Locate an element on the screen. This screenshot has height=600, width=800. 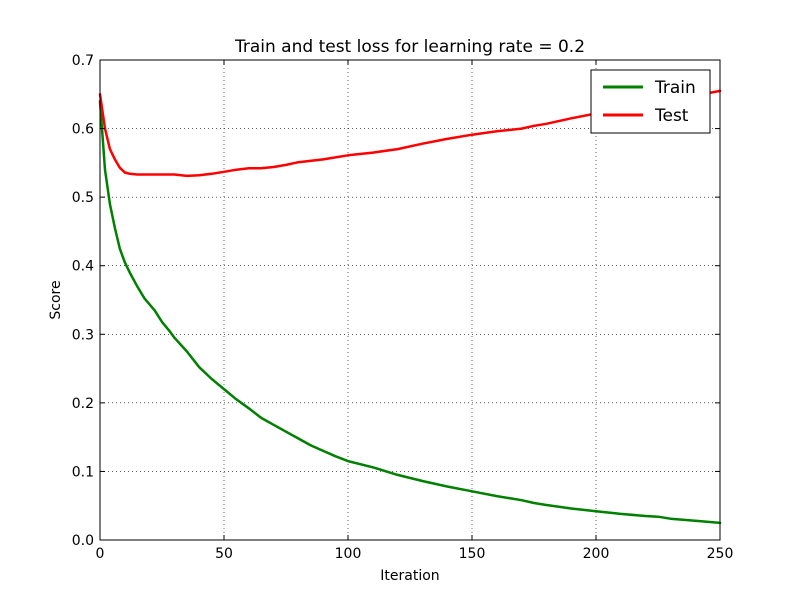
y-tick-label: 0.7 is located at coordinates (83, 61).